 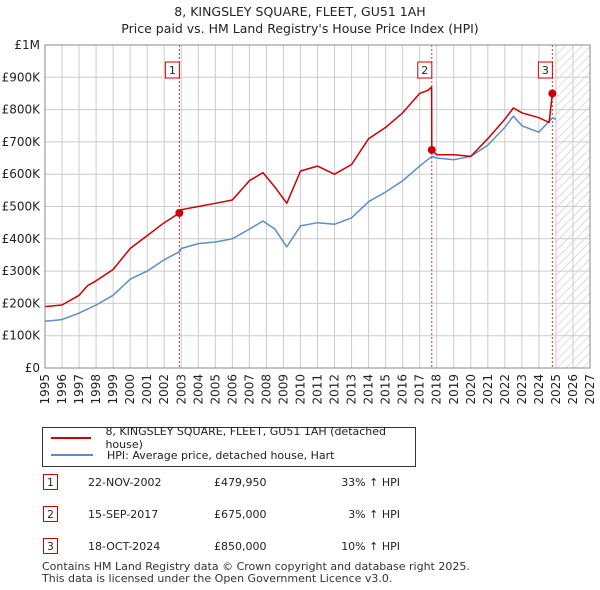 I want to click on x-tick-label: 2013, so click(x=352, y=389).